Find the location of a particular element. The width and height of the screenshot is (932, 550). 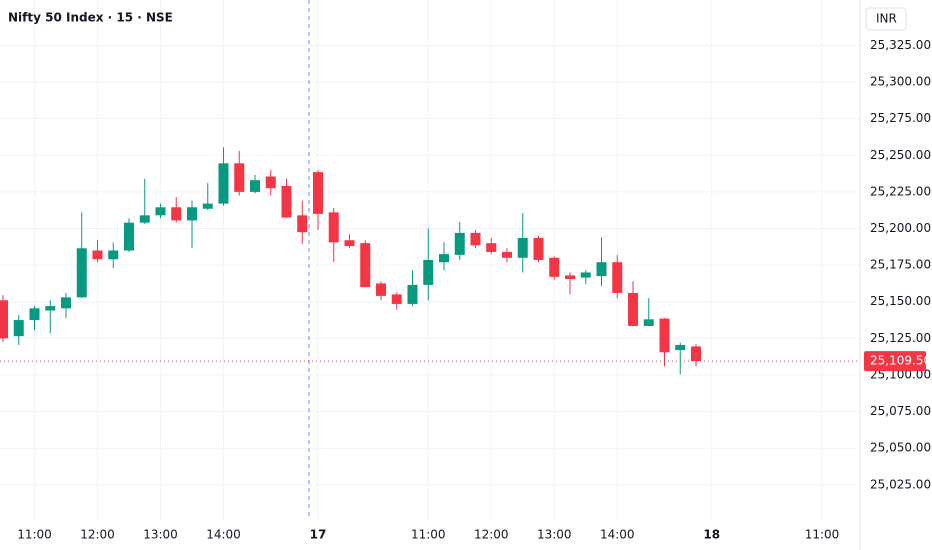

y-tick-label: 25,325.00 is located at coordinates (900, 45).